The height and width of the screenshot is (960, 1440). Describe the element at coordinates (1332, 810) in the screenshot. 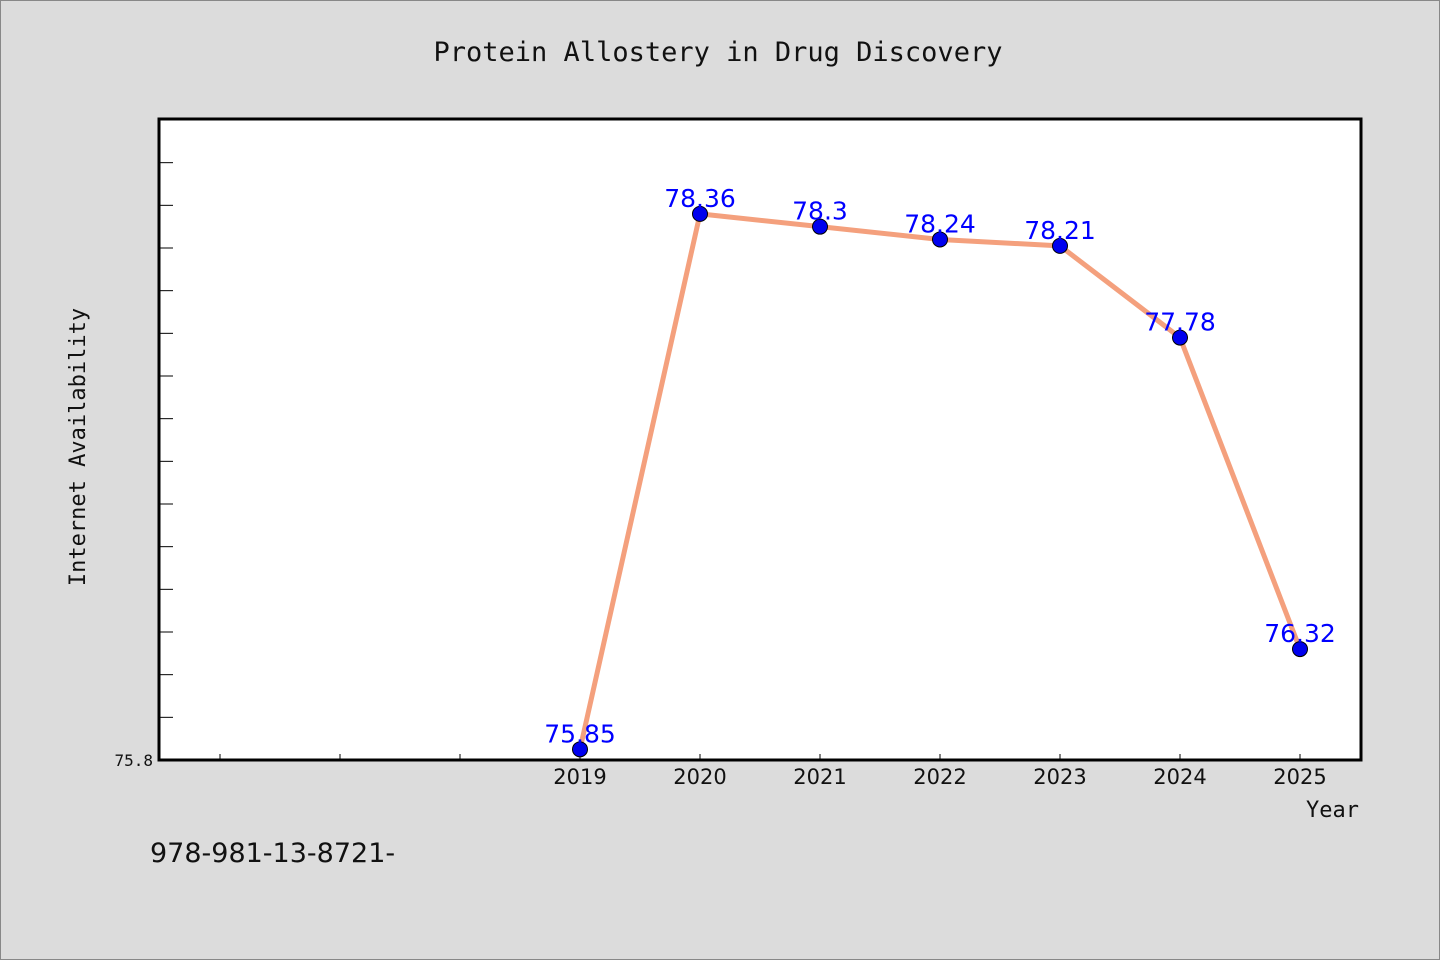

I see `x-axis-label: Year` at that location.